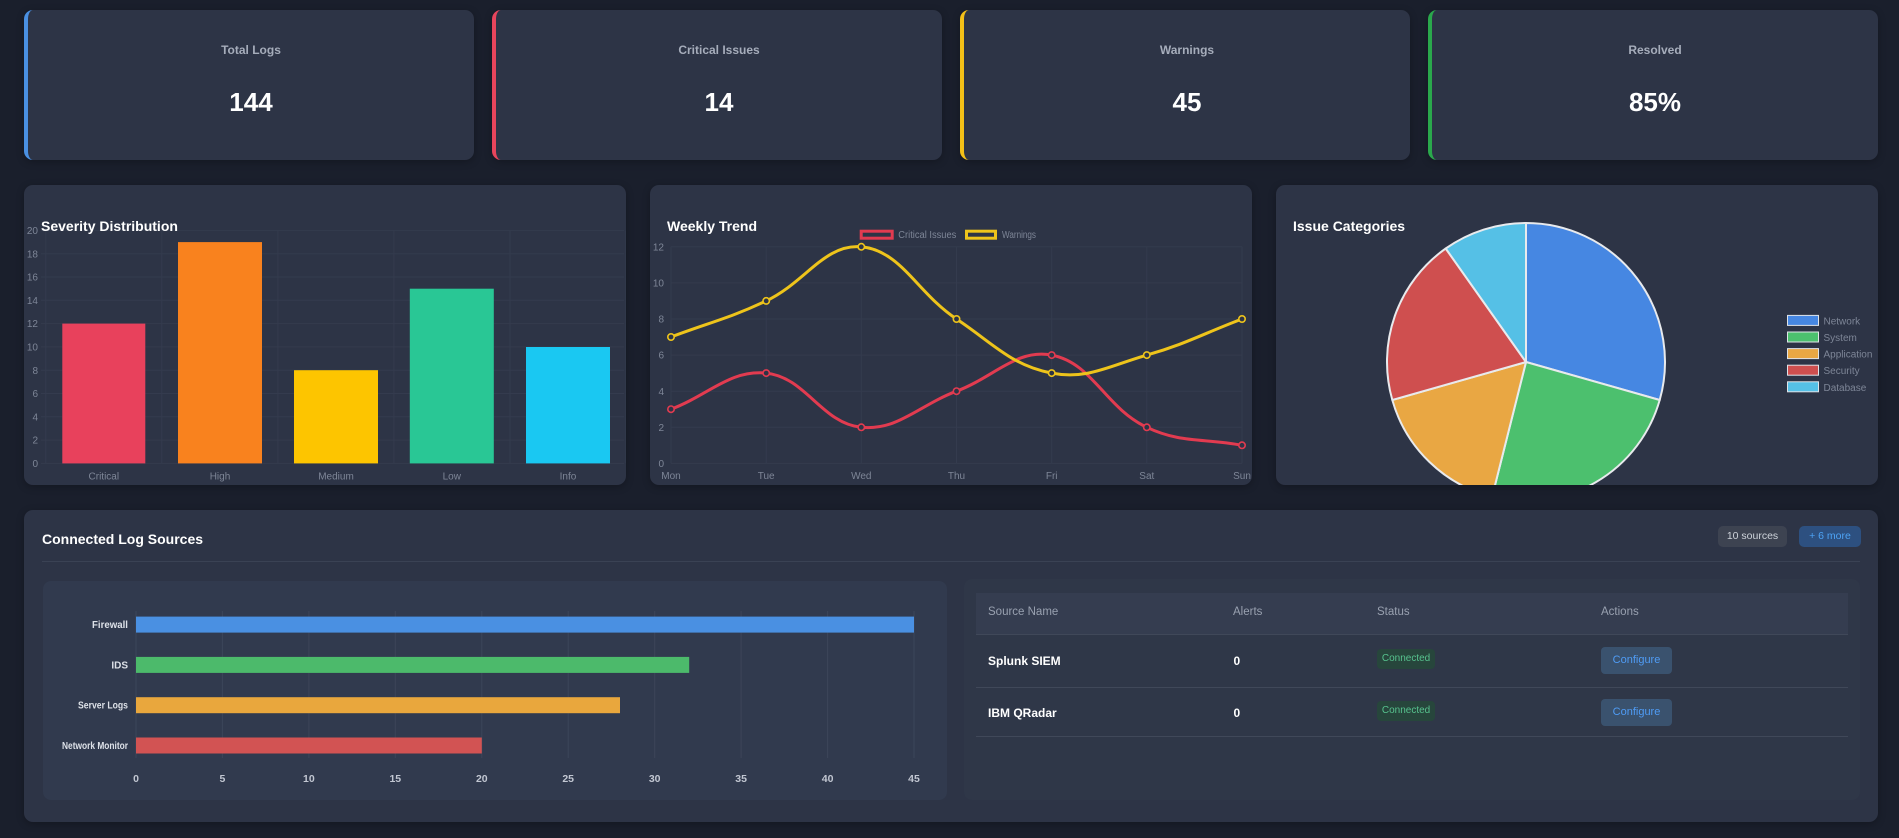 This screenshot has width=1899, height=838. What do you see at coordinates (861, 476) in the screenshot?
I see `svg-text: Wed` at bounding box center [861, 476].